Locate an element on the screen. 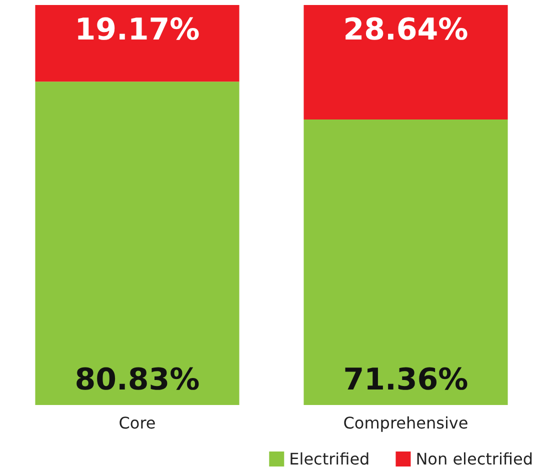 The width and height of the screenshot is (542, 474). legend-label: Electrified is located at coordinates (329, 459).